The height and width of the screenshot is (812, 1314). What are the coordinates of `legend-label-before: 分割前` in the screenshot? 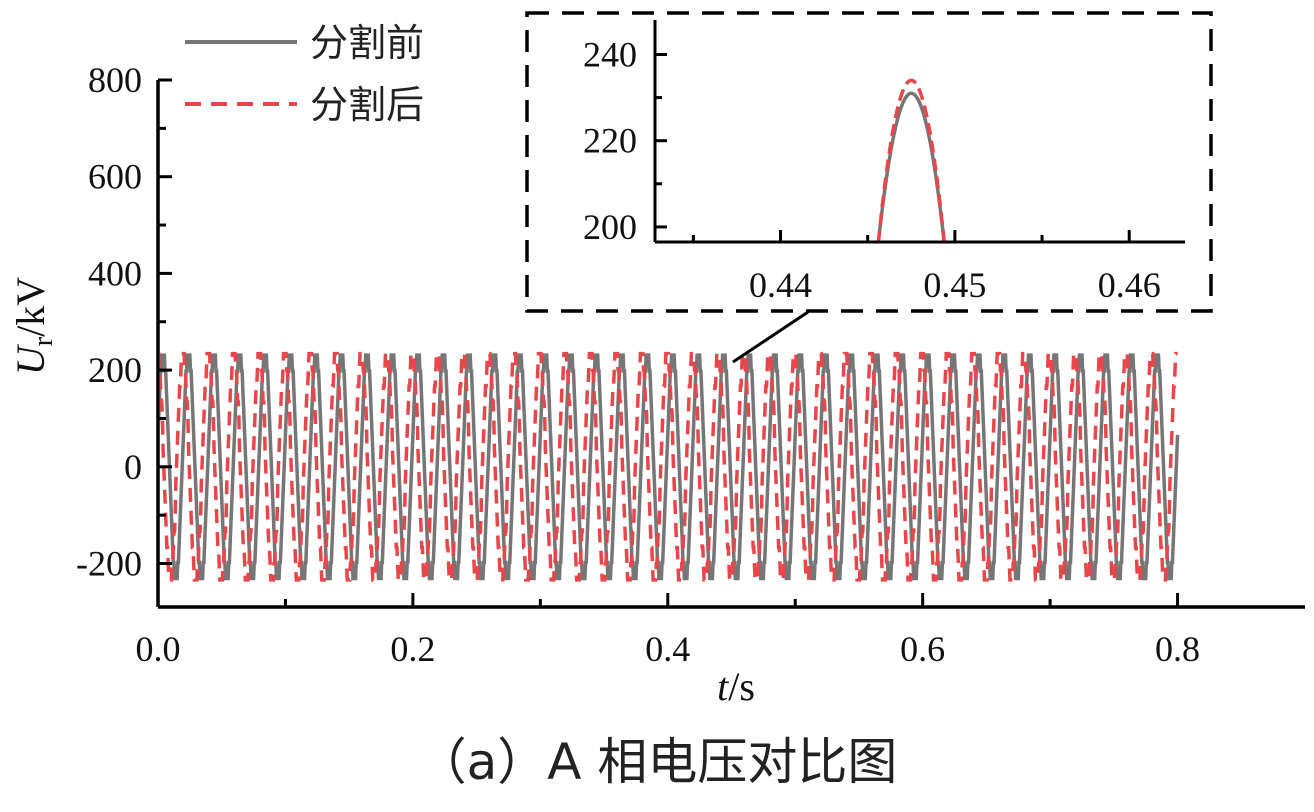 It's located at (367, 43).